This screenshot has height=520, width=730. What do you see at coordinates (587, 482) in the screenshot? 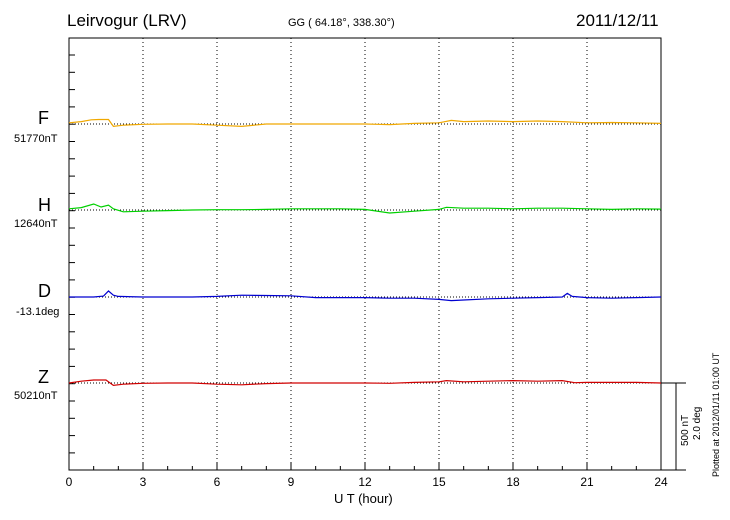
I see `x-tick-label: 21` at bounding box center [587, 482].